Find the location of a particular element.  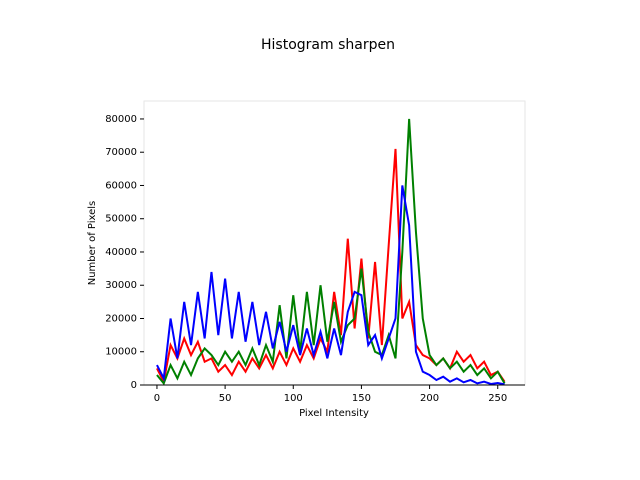

y-tick-label: 10000 is located at coordinates (121, 352).